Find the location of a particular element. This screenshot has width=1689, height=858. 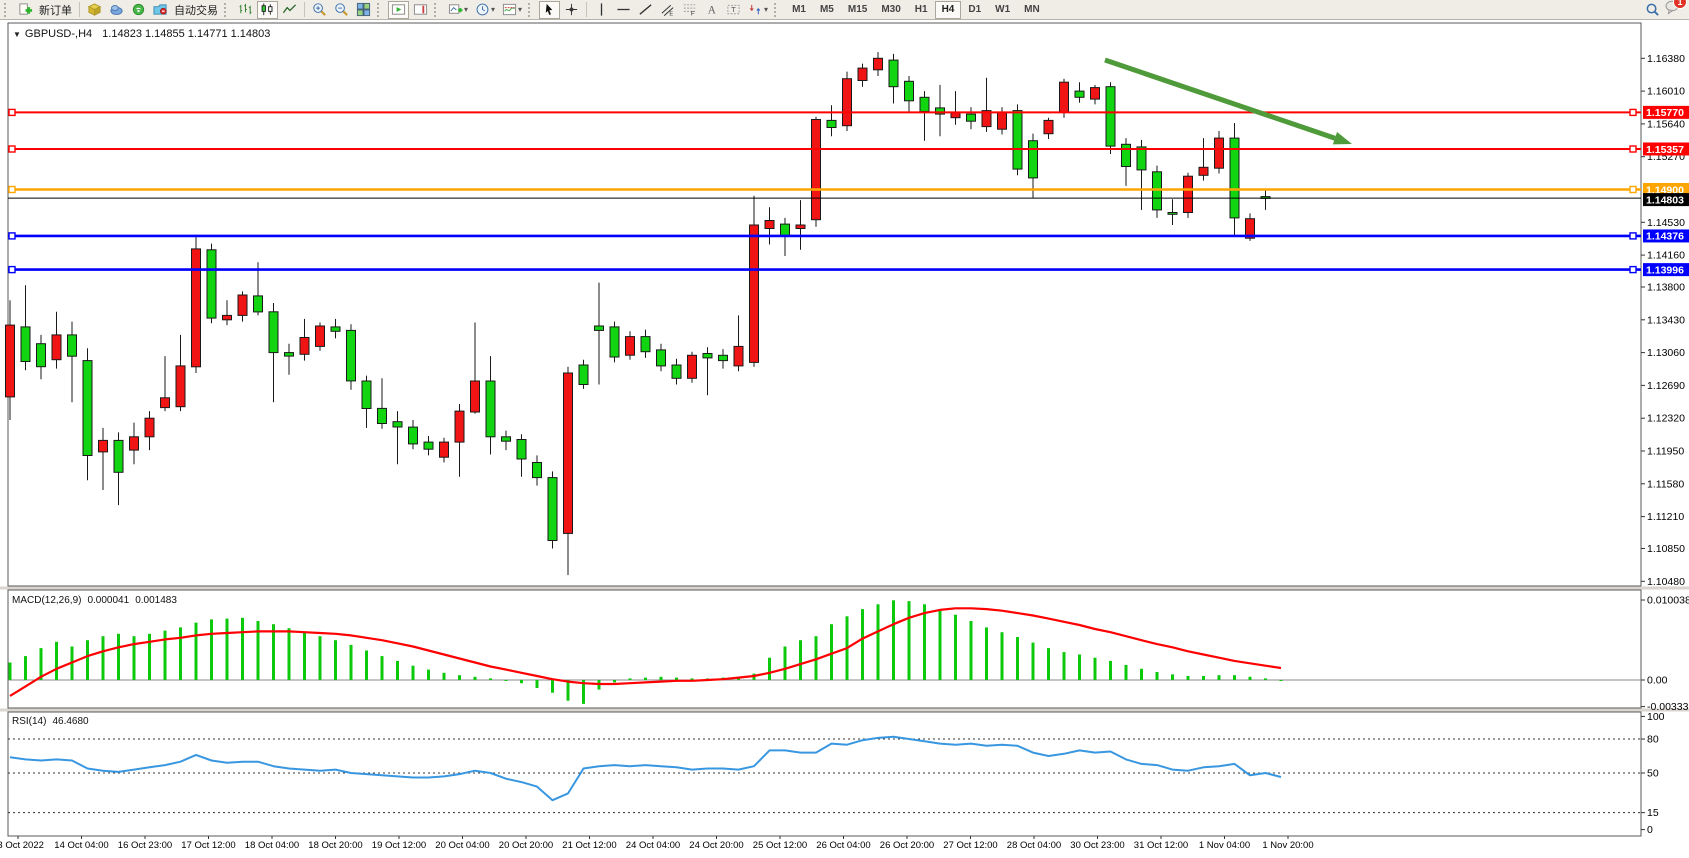

date-label: 16 Oct 23:00 is located at coordinates (145, 845).